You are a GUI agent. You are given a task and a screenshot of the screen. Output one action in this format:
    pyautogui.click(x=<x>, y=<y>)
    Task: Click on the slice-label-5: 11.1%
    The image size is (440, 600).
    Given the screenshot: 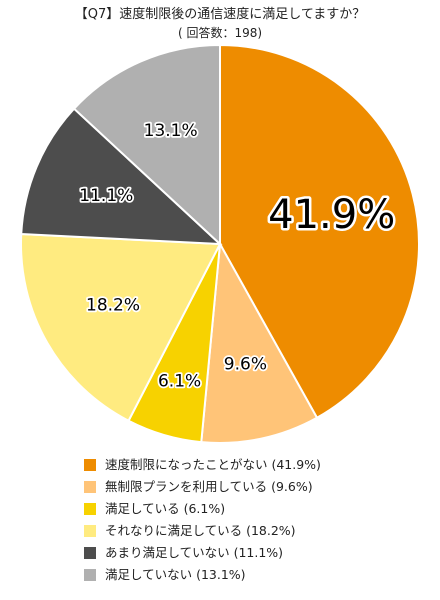 What is the action you would take?
    pyautogui.click(x=106, y=196)
    